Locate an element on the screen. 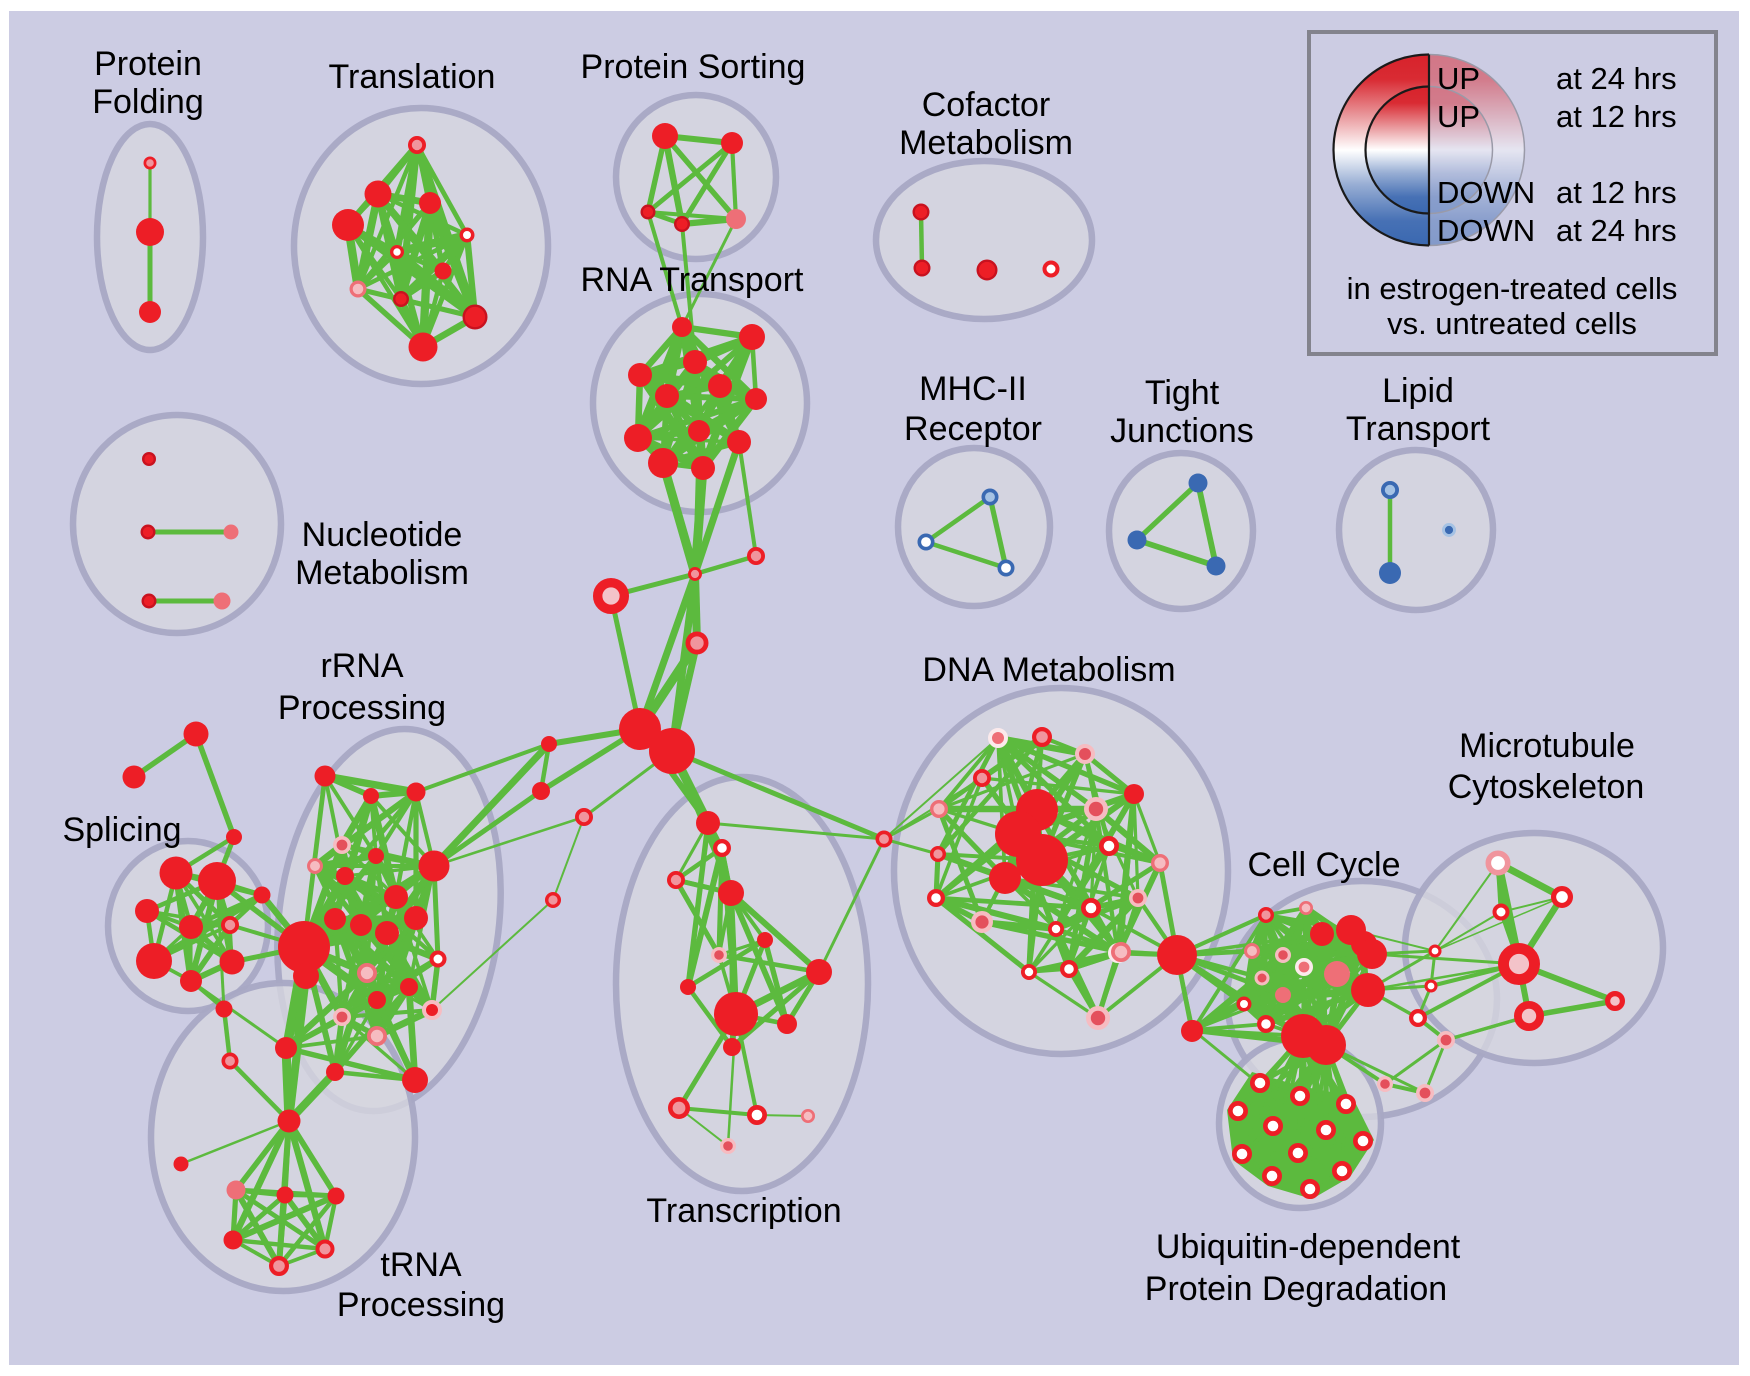  svg-text: Tight is located at coordinates (1182, 393).